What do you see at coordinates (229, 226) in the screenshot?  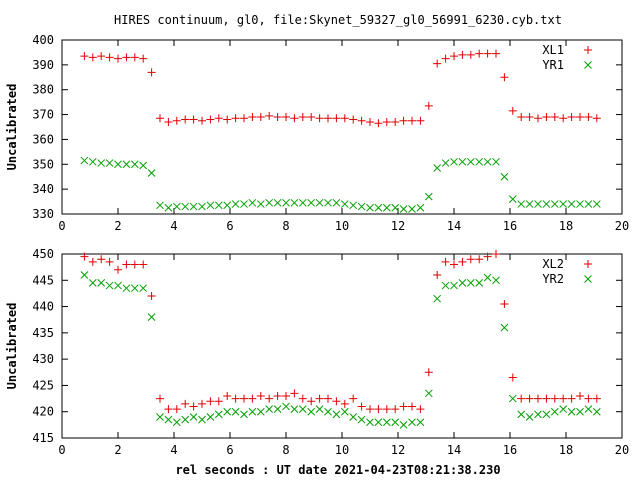 I see `x-tick-label: 6` at bounding box center [229, 226].